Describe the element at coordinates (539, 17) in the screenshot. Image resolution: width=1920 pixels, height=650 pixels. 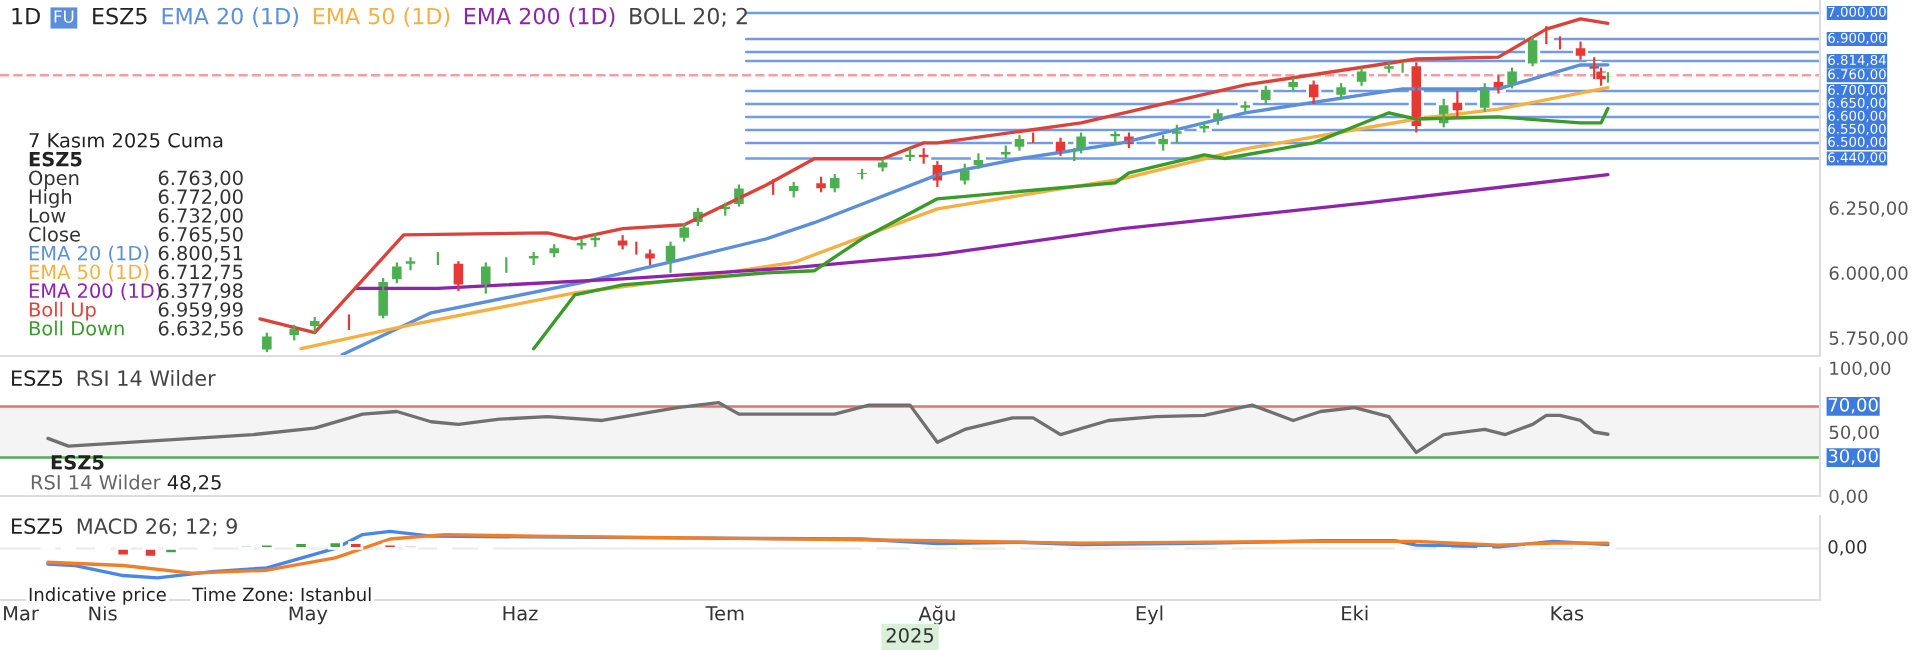
I see `text: EMA 200 (1D)` at that location.